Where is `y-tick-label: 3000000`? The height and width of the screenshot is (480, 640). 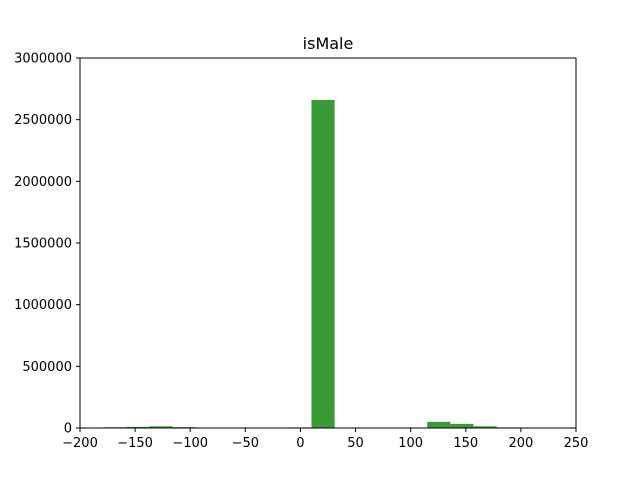 y-tick-label: 3000000 is located at coordinates (43, 59).